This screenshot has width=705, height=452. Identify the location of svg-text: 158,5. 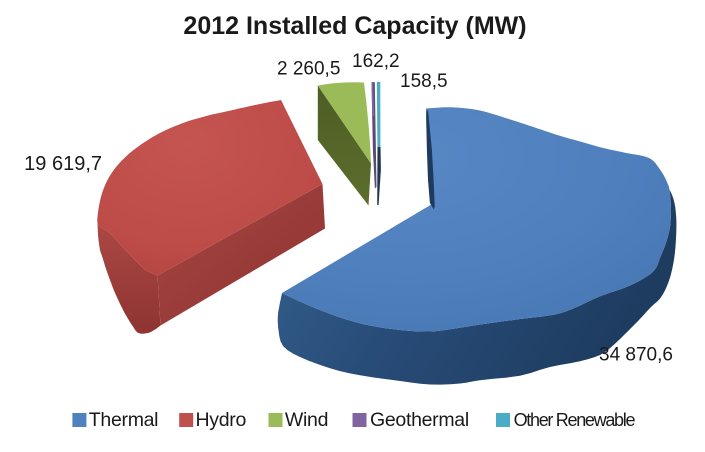
(424, 81).